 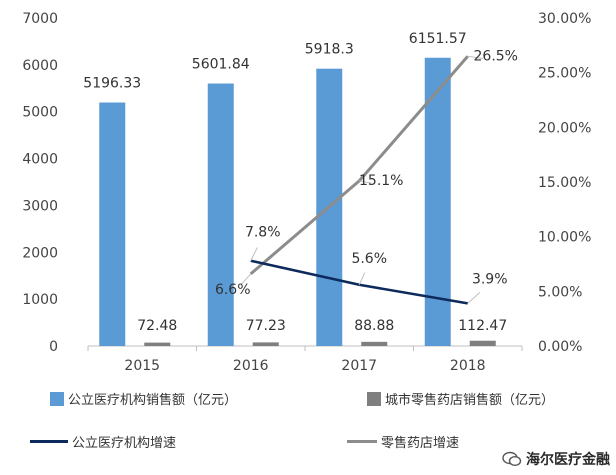 I want to click on data-label-retail-sales: 77.23, so click(x=266, y=326).